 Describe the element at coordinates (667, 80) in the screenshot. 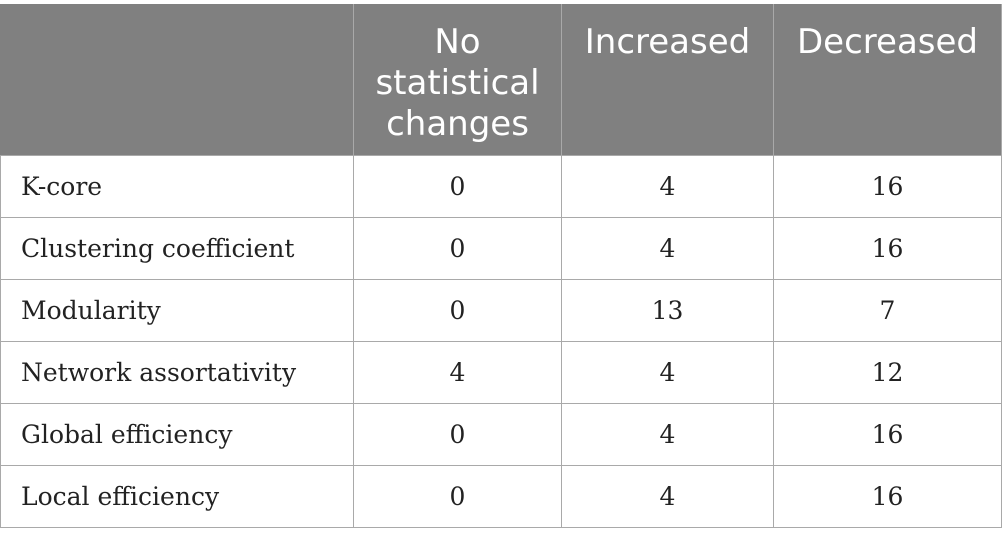

I see `header-cell-increased: Increased` at that location.